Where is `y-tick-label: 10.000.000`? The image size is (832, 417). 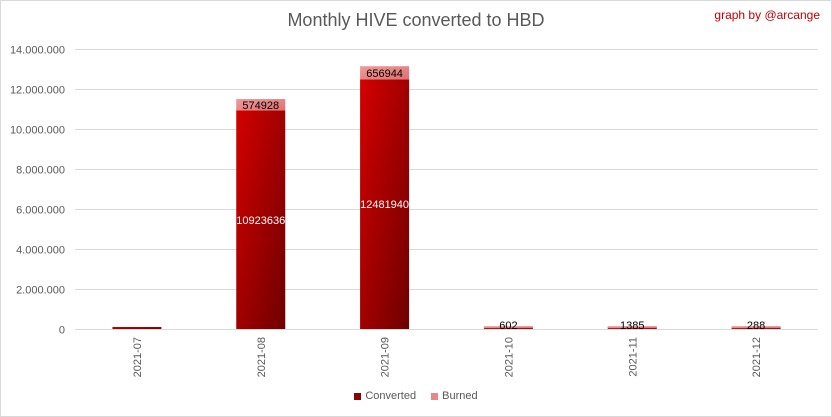
y-tick-label: 10.000.000 is located at coordinates (37, 131).